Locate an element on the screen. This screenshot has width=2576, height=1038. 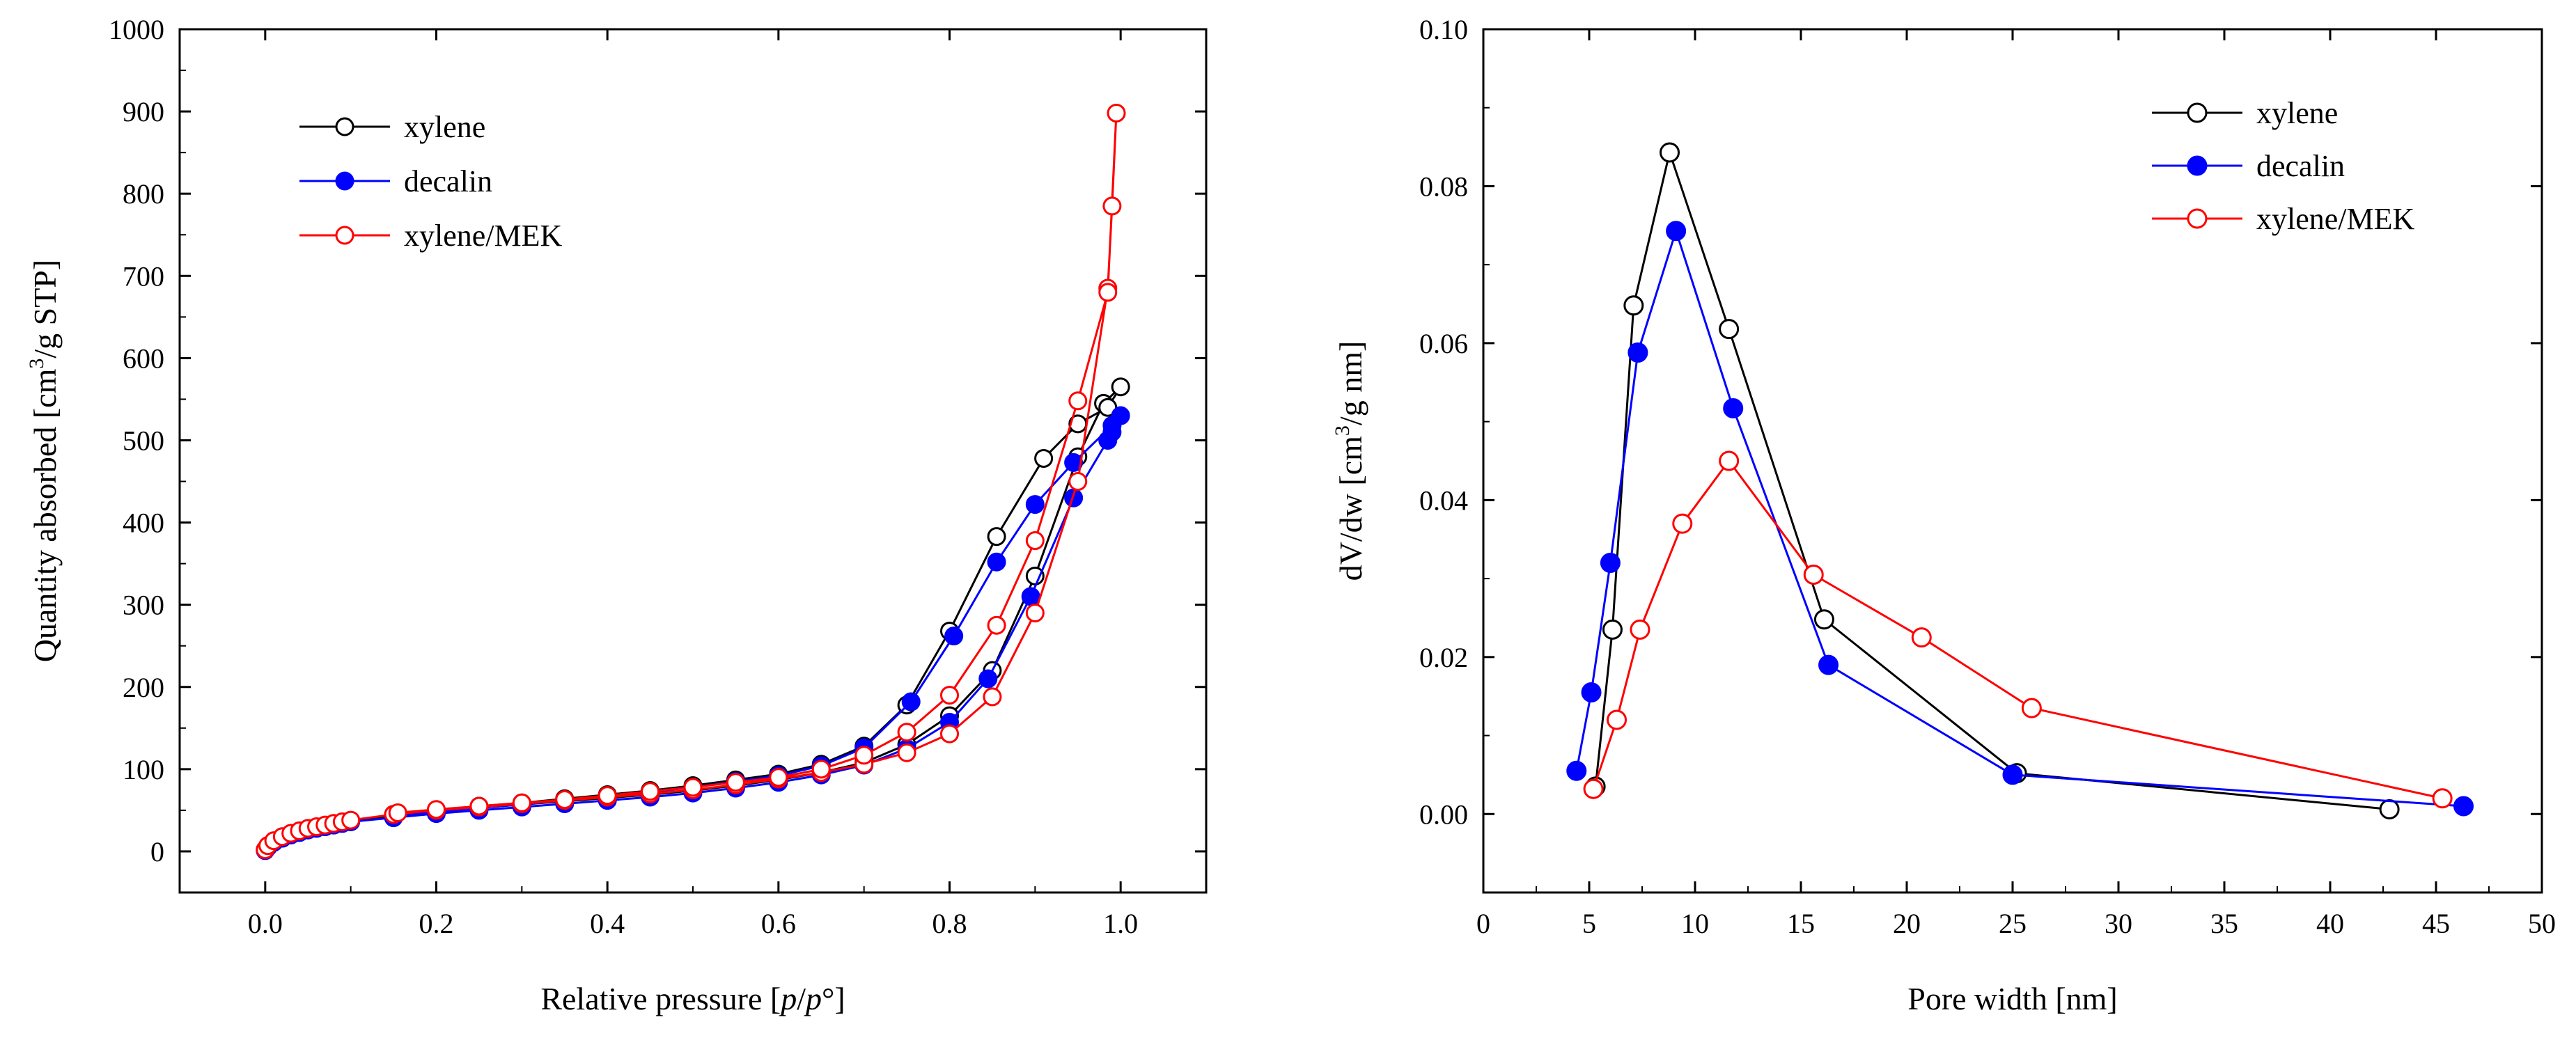
left-y-tick-label: 100 is located at coordinates (143, 769).